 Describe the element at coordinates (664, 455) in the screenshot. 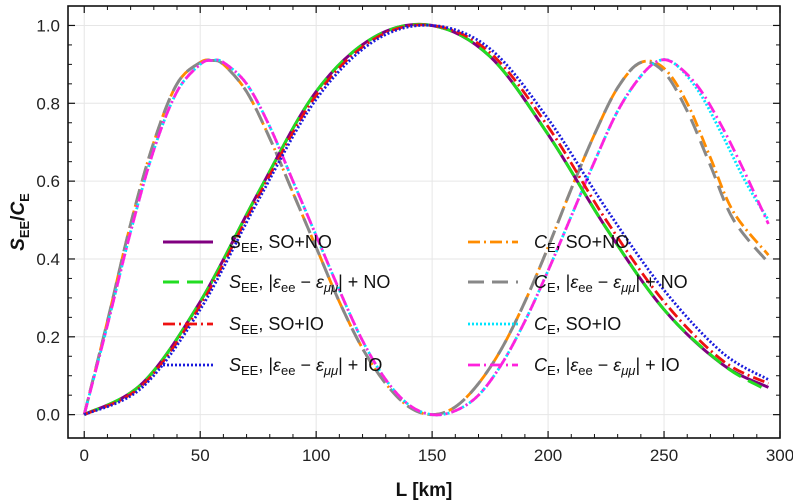

I see `x-tick-label: 250` at that location.